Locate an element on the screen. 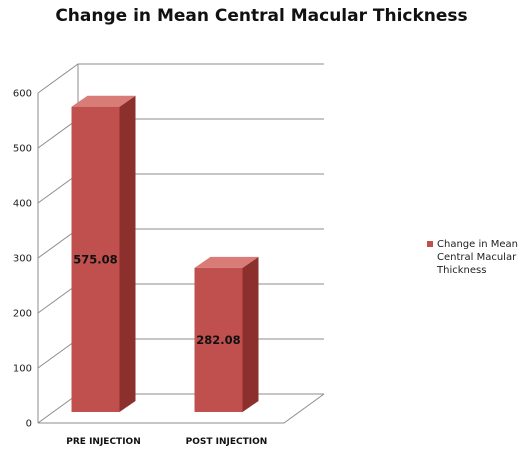 This screenshot has width=523, height=453. bar: 282.08 is located at coordinates (226, 334).